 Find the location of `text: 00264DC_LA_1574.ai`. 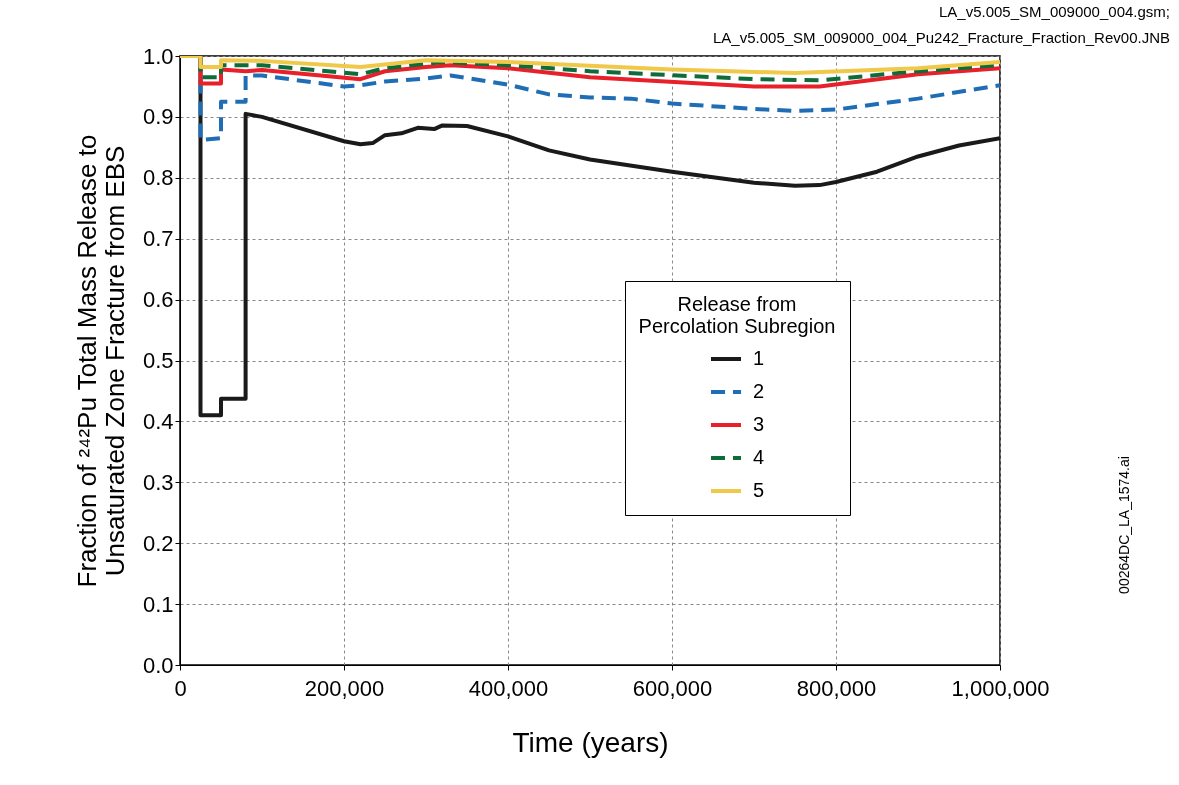

text: 00264DC_LA_1574.ai is located at coordinates (1124, 525).